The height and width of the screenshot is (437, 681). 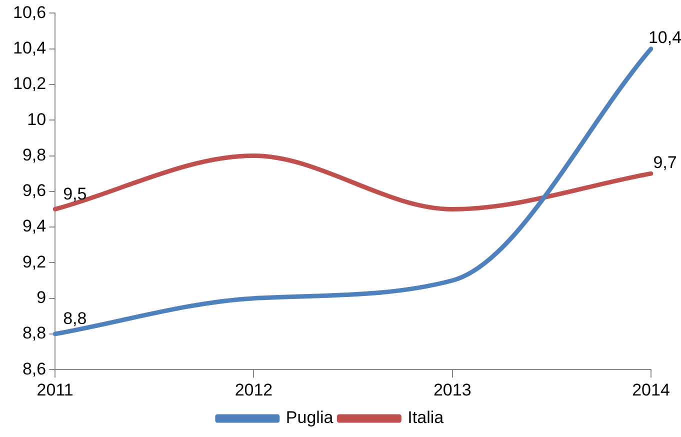 I want to click on data-label: 9,5, so click(x=75, y=194).